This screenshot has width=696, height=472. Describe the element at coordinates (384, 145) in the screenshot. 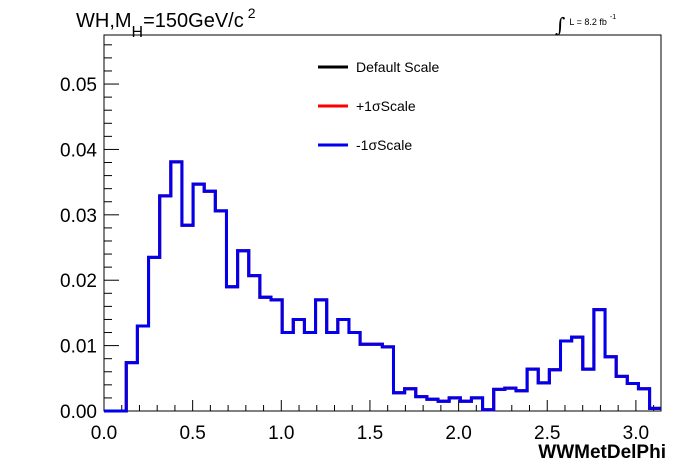

I see `legend-label: -1σScale` at that location.